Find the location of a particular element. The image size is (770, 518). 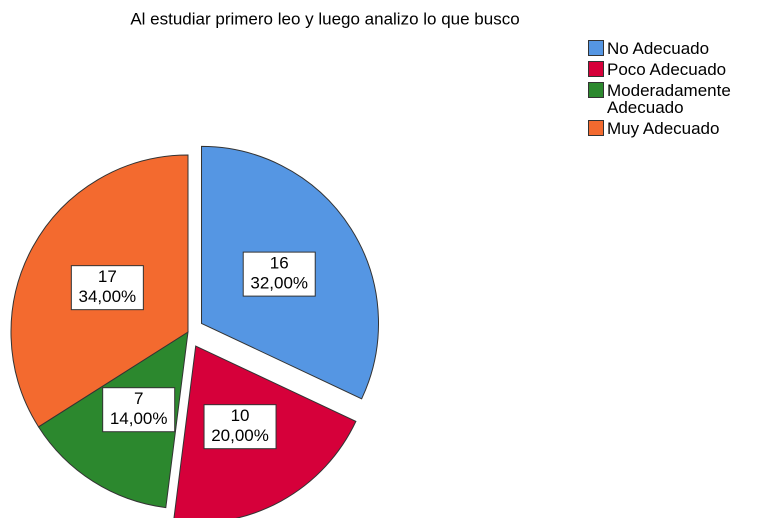

legend-item: Muy Adecuado is located at coordinates (678, 128).